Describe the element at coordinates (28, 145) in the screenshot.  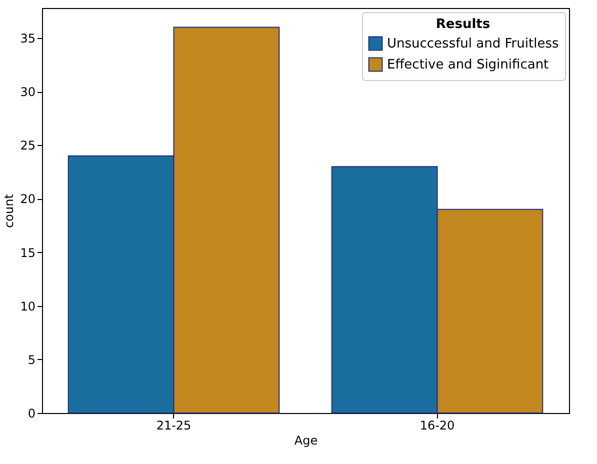
I see `y-tick-label: 25` at that location.